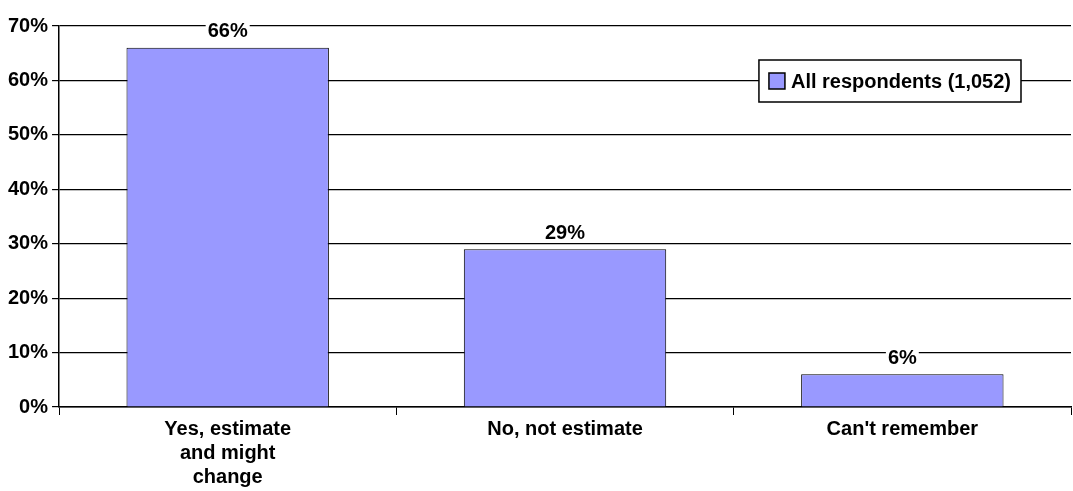 Image resolution: width=1073 pixels, height=491 pixels. I want to click on y-tick-label: 0%, so click(34, 405).